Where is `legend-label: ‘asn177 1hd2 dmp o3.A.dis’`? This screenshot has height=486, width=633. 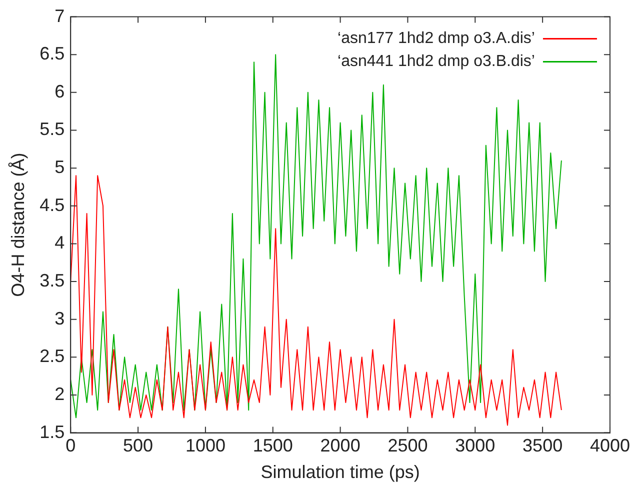 legend-label: ‘asn177 1hd2 dmp o3.A.dis’ is located at coordinates (436, 39).